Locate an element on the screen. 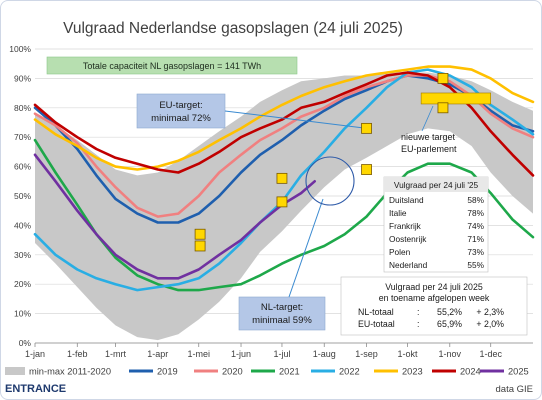 This screenshot has height=400, width=542. x-tick-label: 1-jan is located at coordinates (35, 354).